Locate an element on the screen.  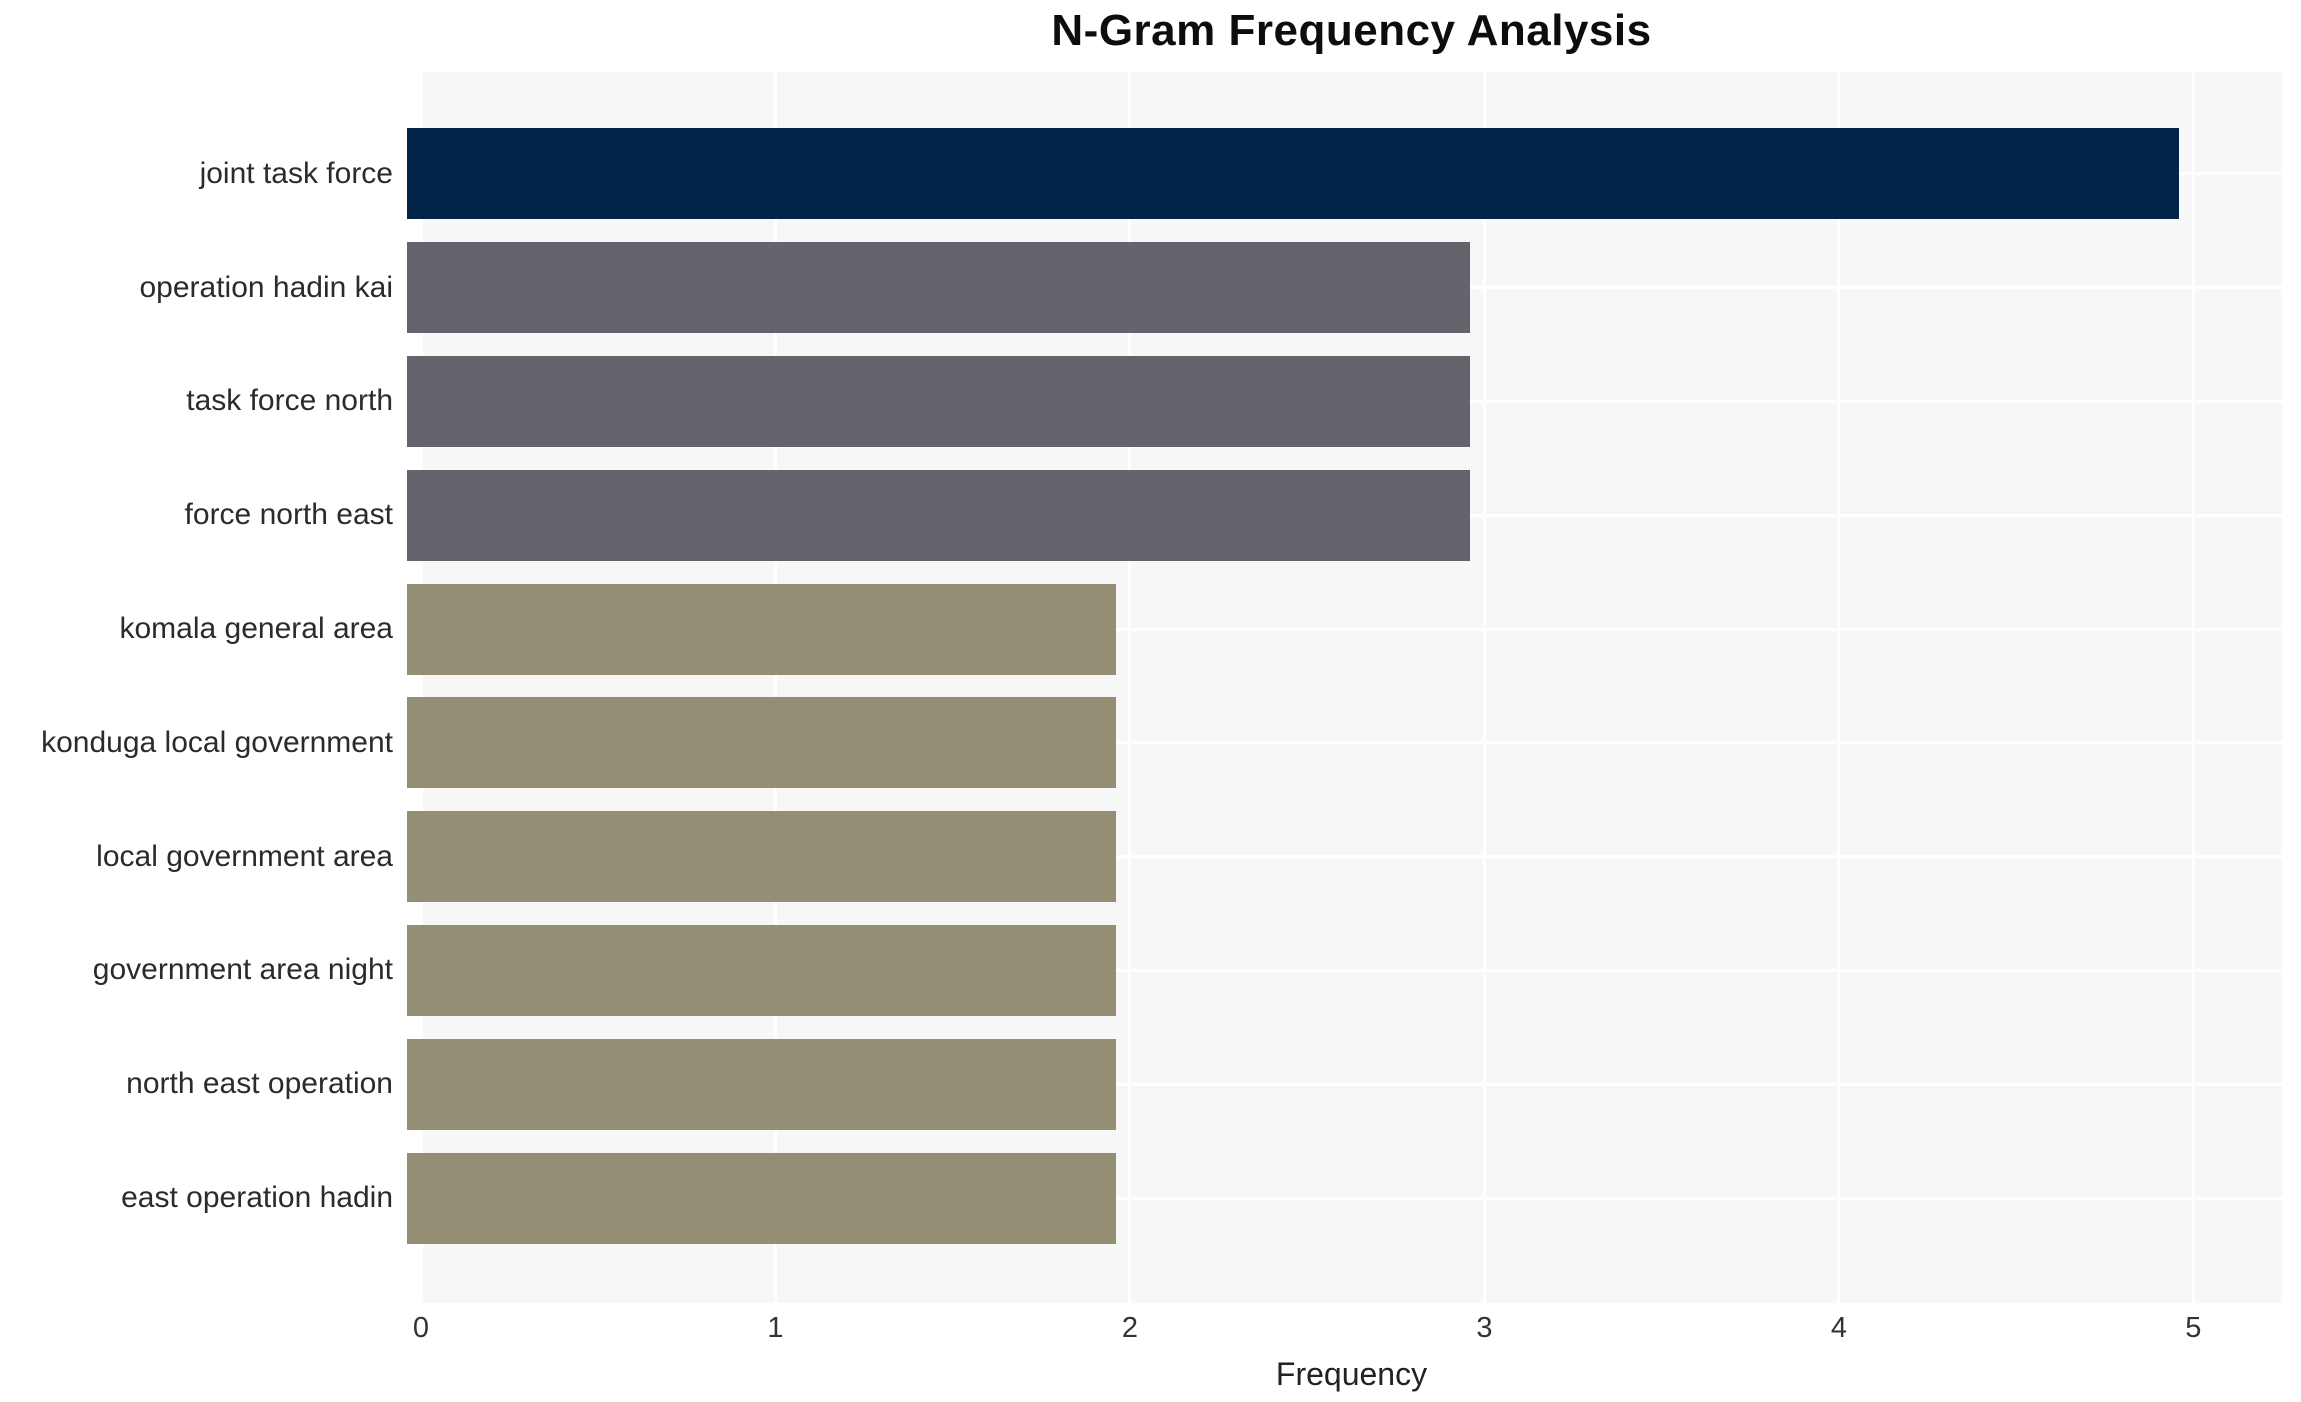
bar-row: konduga local government is located at coordinates (1150, 743).